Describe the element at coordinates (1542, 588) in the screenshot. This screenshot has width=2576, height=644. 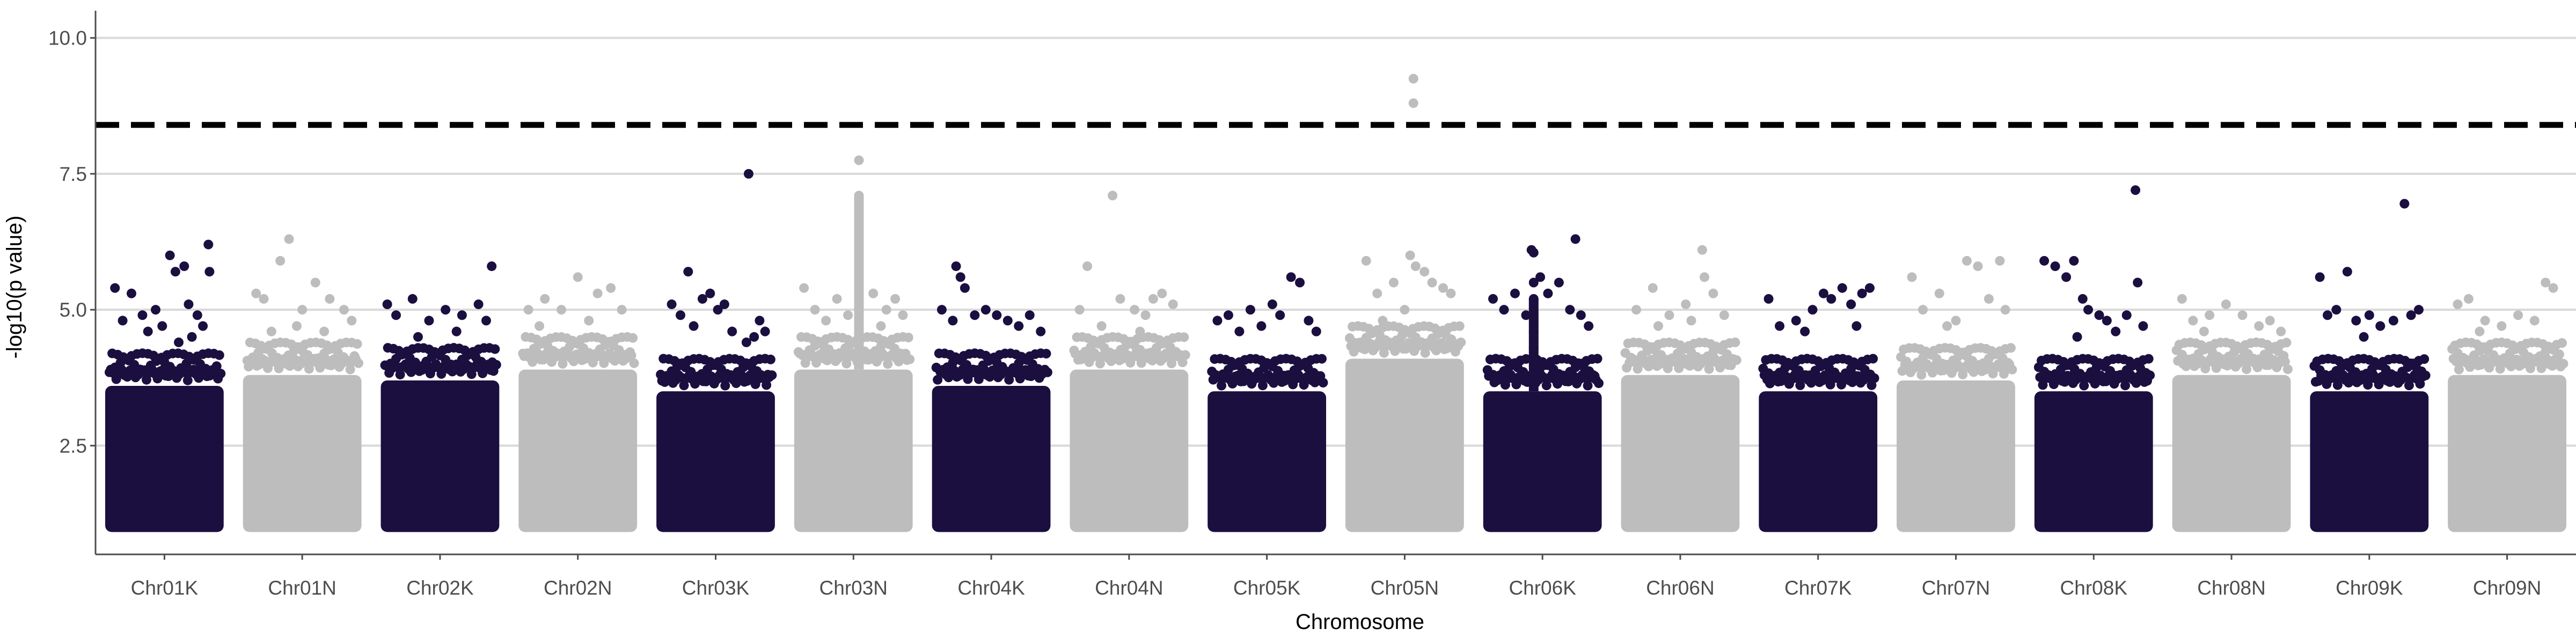
I see `x-tick-label-Chr06K: Chr06K` at that location.